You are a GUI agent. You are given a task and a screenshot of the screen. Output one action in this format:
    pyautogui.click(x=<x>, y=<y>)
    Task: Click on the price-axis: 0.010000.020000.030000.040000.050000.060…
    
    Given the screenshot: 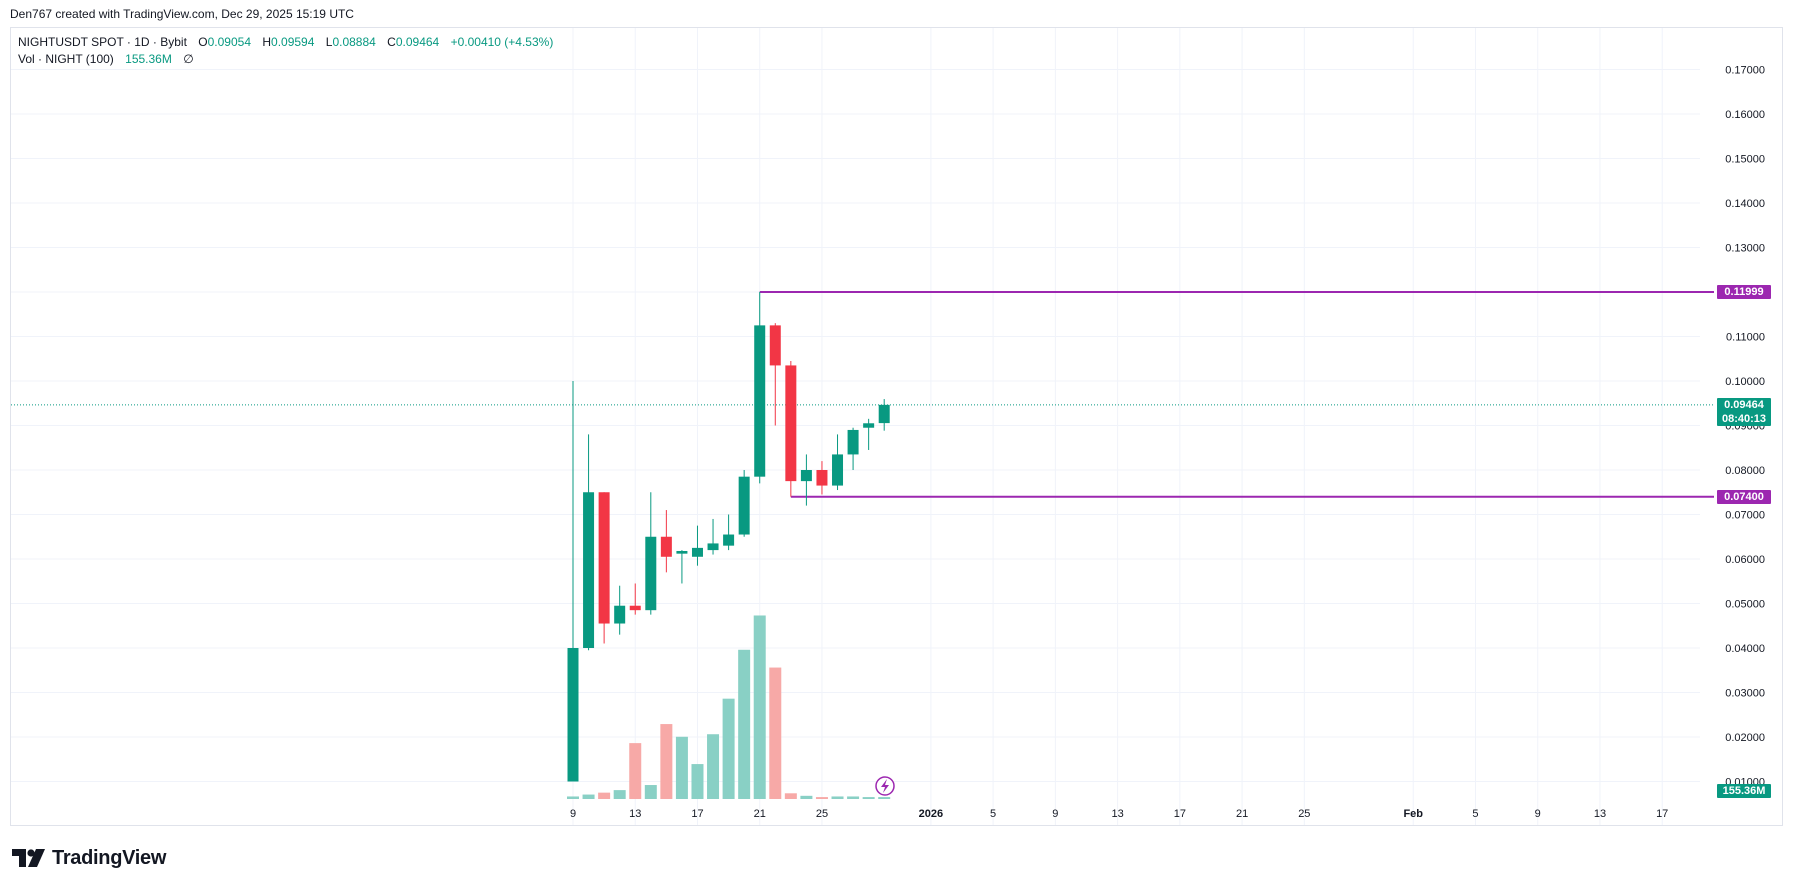 What is the action you would take?
    pyautogui.click(x=1745, y=427)
    